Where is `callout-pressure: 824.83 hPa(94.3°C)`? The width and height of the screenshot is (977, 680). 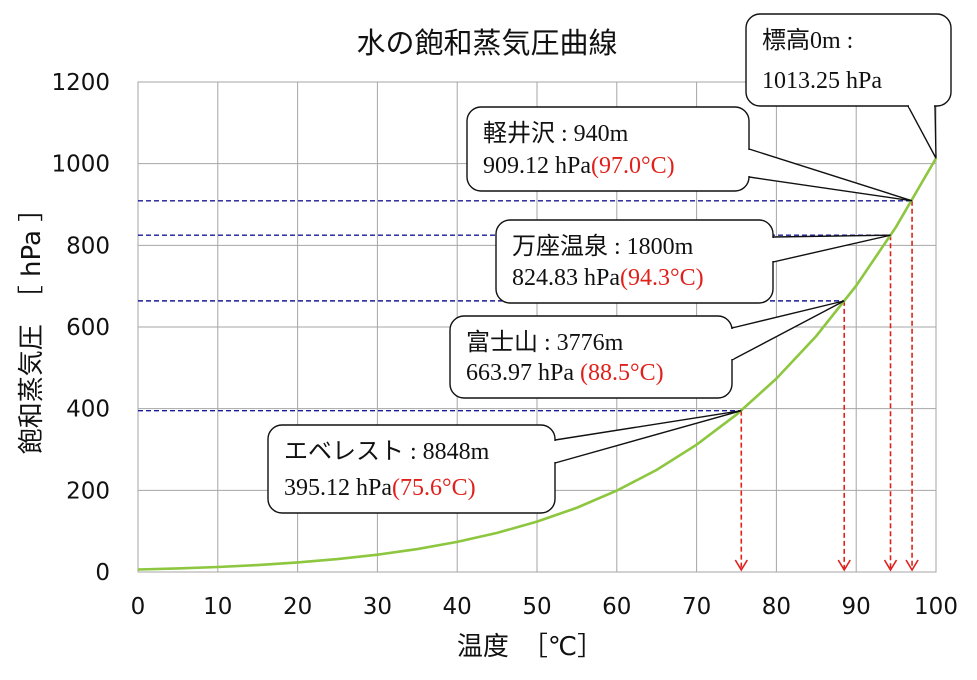
callout-pressure: 824.83 hPa(94.3°C) is located at coordinates (608, 278).